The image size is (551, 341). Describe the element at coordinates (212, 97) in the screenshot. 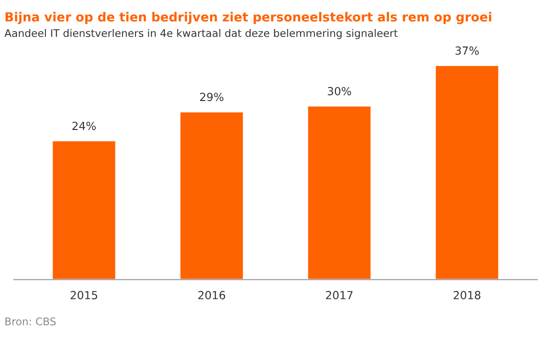

I see `data-label: 29%` at that location.